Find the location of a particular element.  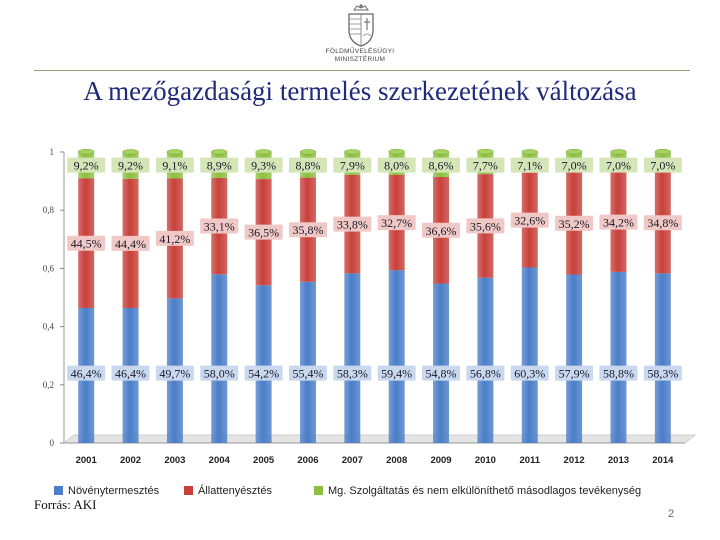

data-label: 60,3% is located at coordinates (529, 374).